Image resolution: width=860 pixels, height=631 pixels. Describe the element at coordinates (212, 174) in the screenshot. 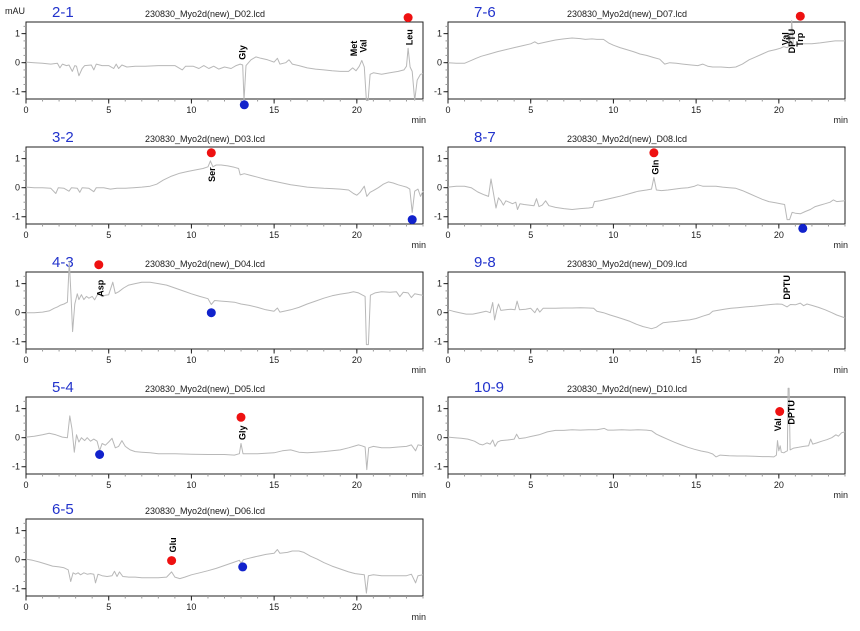

I see `peak-label-ser: Ser` at that location.